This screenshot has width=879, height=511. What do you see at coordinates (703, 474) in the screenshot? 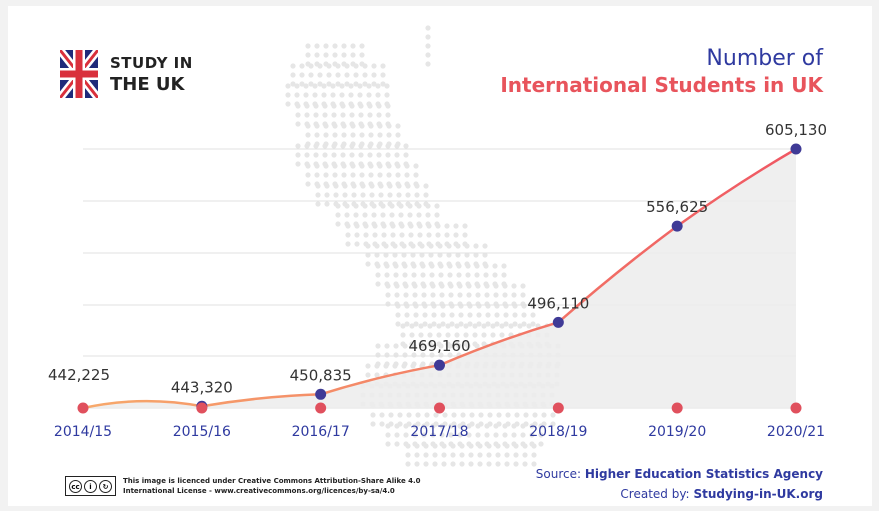
I see `source-link: Higher Education Statistics Agency` at bounding box center [703, 474].